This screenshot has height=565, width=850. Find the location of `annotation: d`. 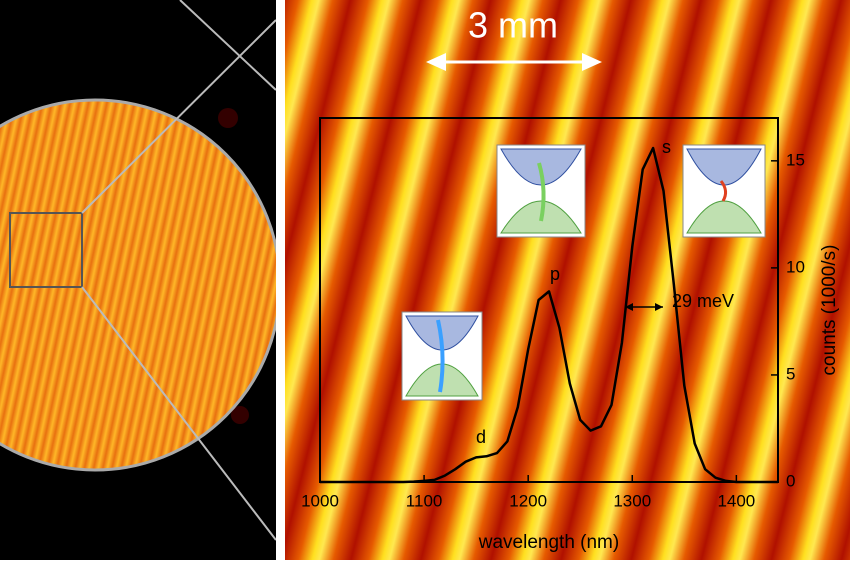

annotation: d is located at coordinates (481, 437).